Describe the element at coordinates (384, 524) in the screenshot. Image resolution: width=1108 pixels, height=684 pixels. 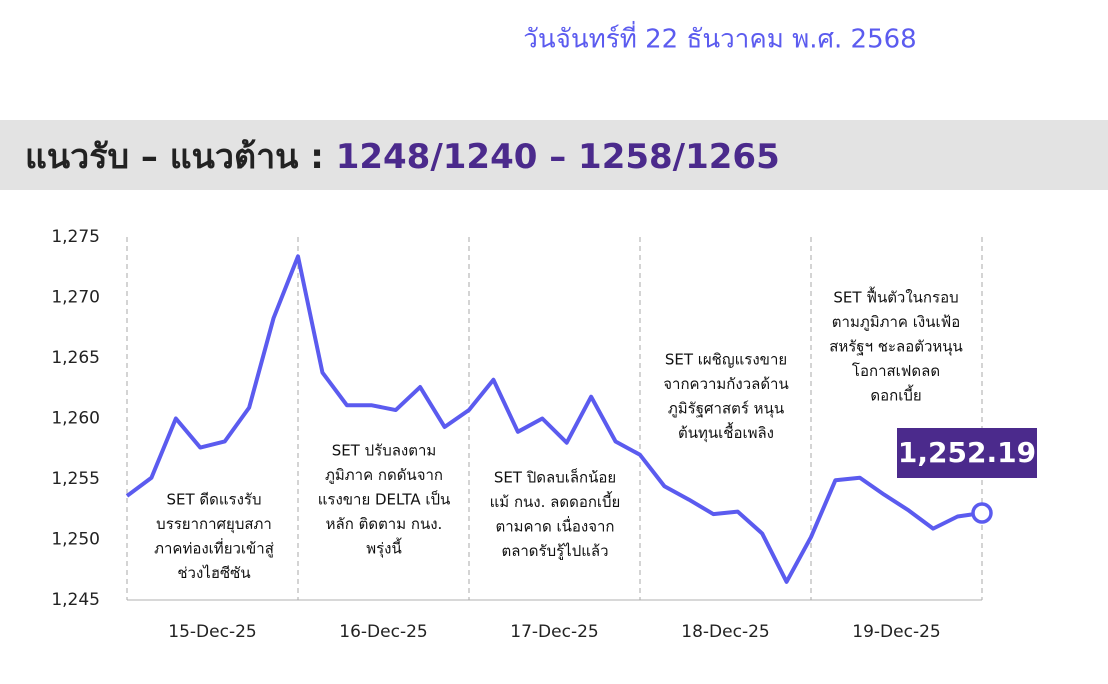
I see `annotation: หลัก ติดตาม กนง.` at that location.